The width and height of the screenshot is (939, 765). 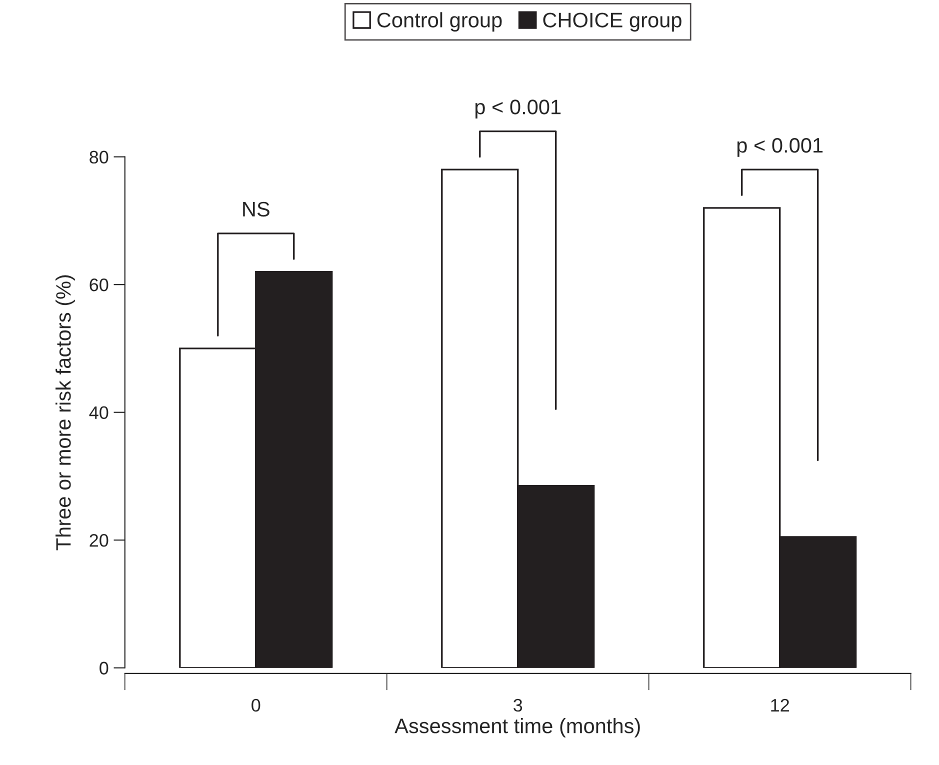 I want to click on annotation: p < 0.001, so click(x=780, y=147).